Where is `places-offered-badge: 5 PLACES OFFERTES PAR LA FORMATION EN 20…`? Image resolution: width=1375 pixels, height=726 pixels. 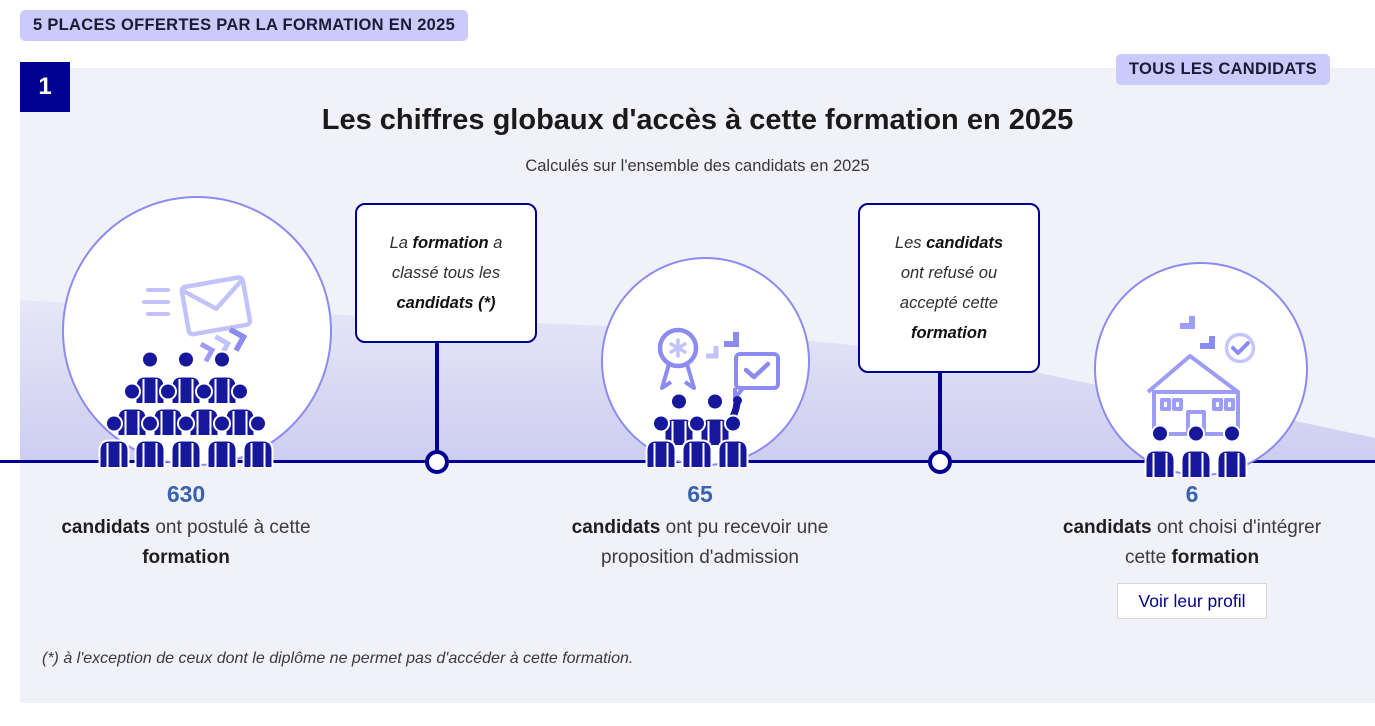
places-offered-badge: 5 PLACES OFFERTES PAR LA FORMATION EN 20… is located at coordinates (244, 25).